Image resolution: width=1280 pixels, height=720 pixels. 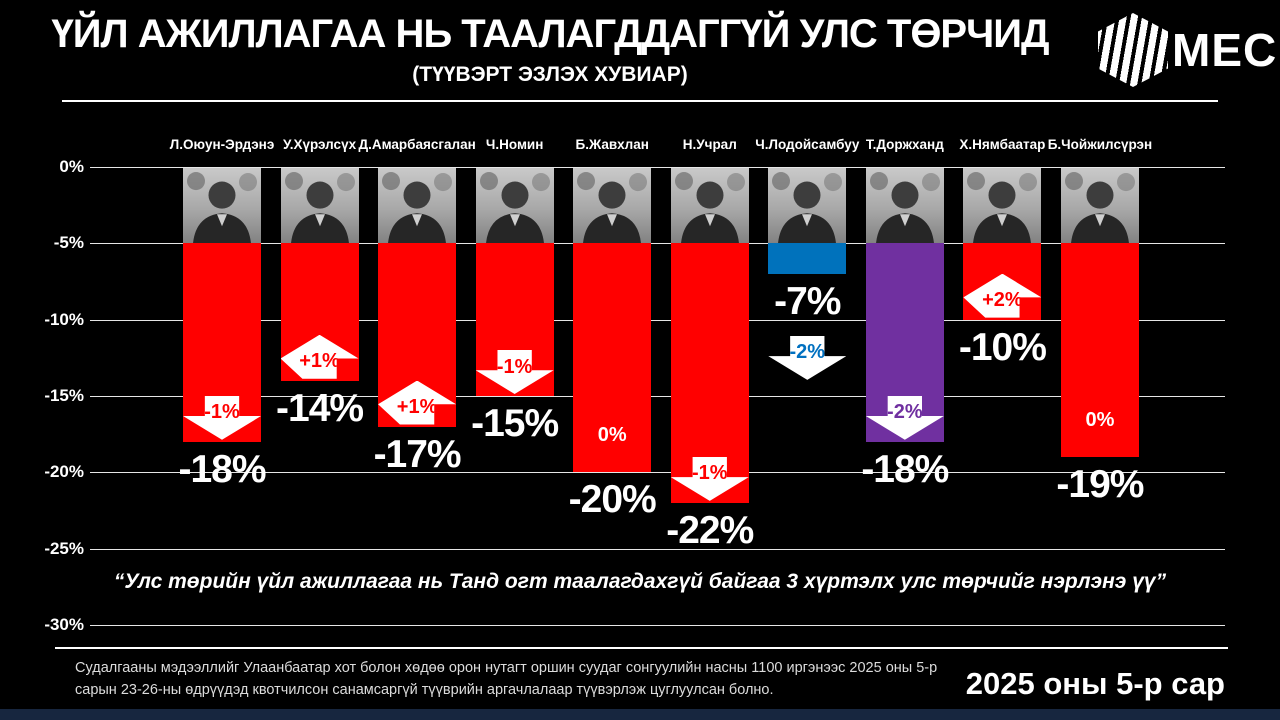 What do you see at coordinates (1225, 50) in the screenshot?
I see `mec-logo-text: MEC` at bounding box center [1225, 50].